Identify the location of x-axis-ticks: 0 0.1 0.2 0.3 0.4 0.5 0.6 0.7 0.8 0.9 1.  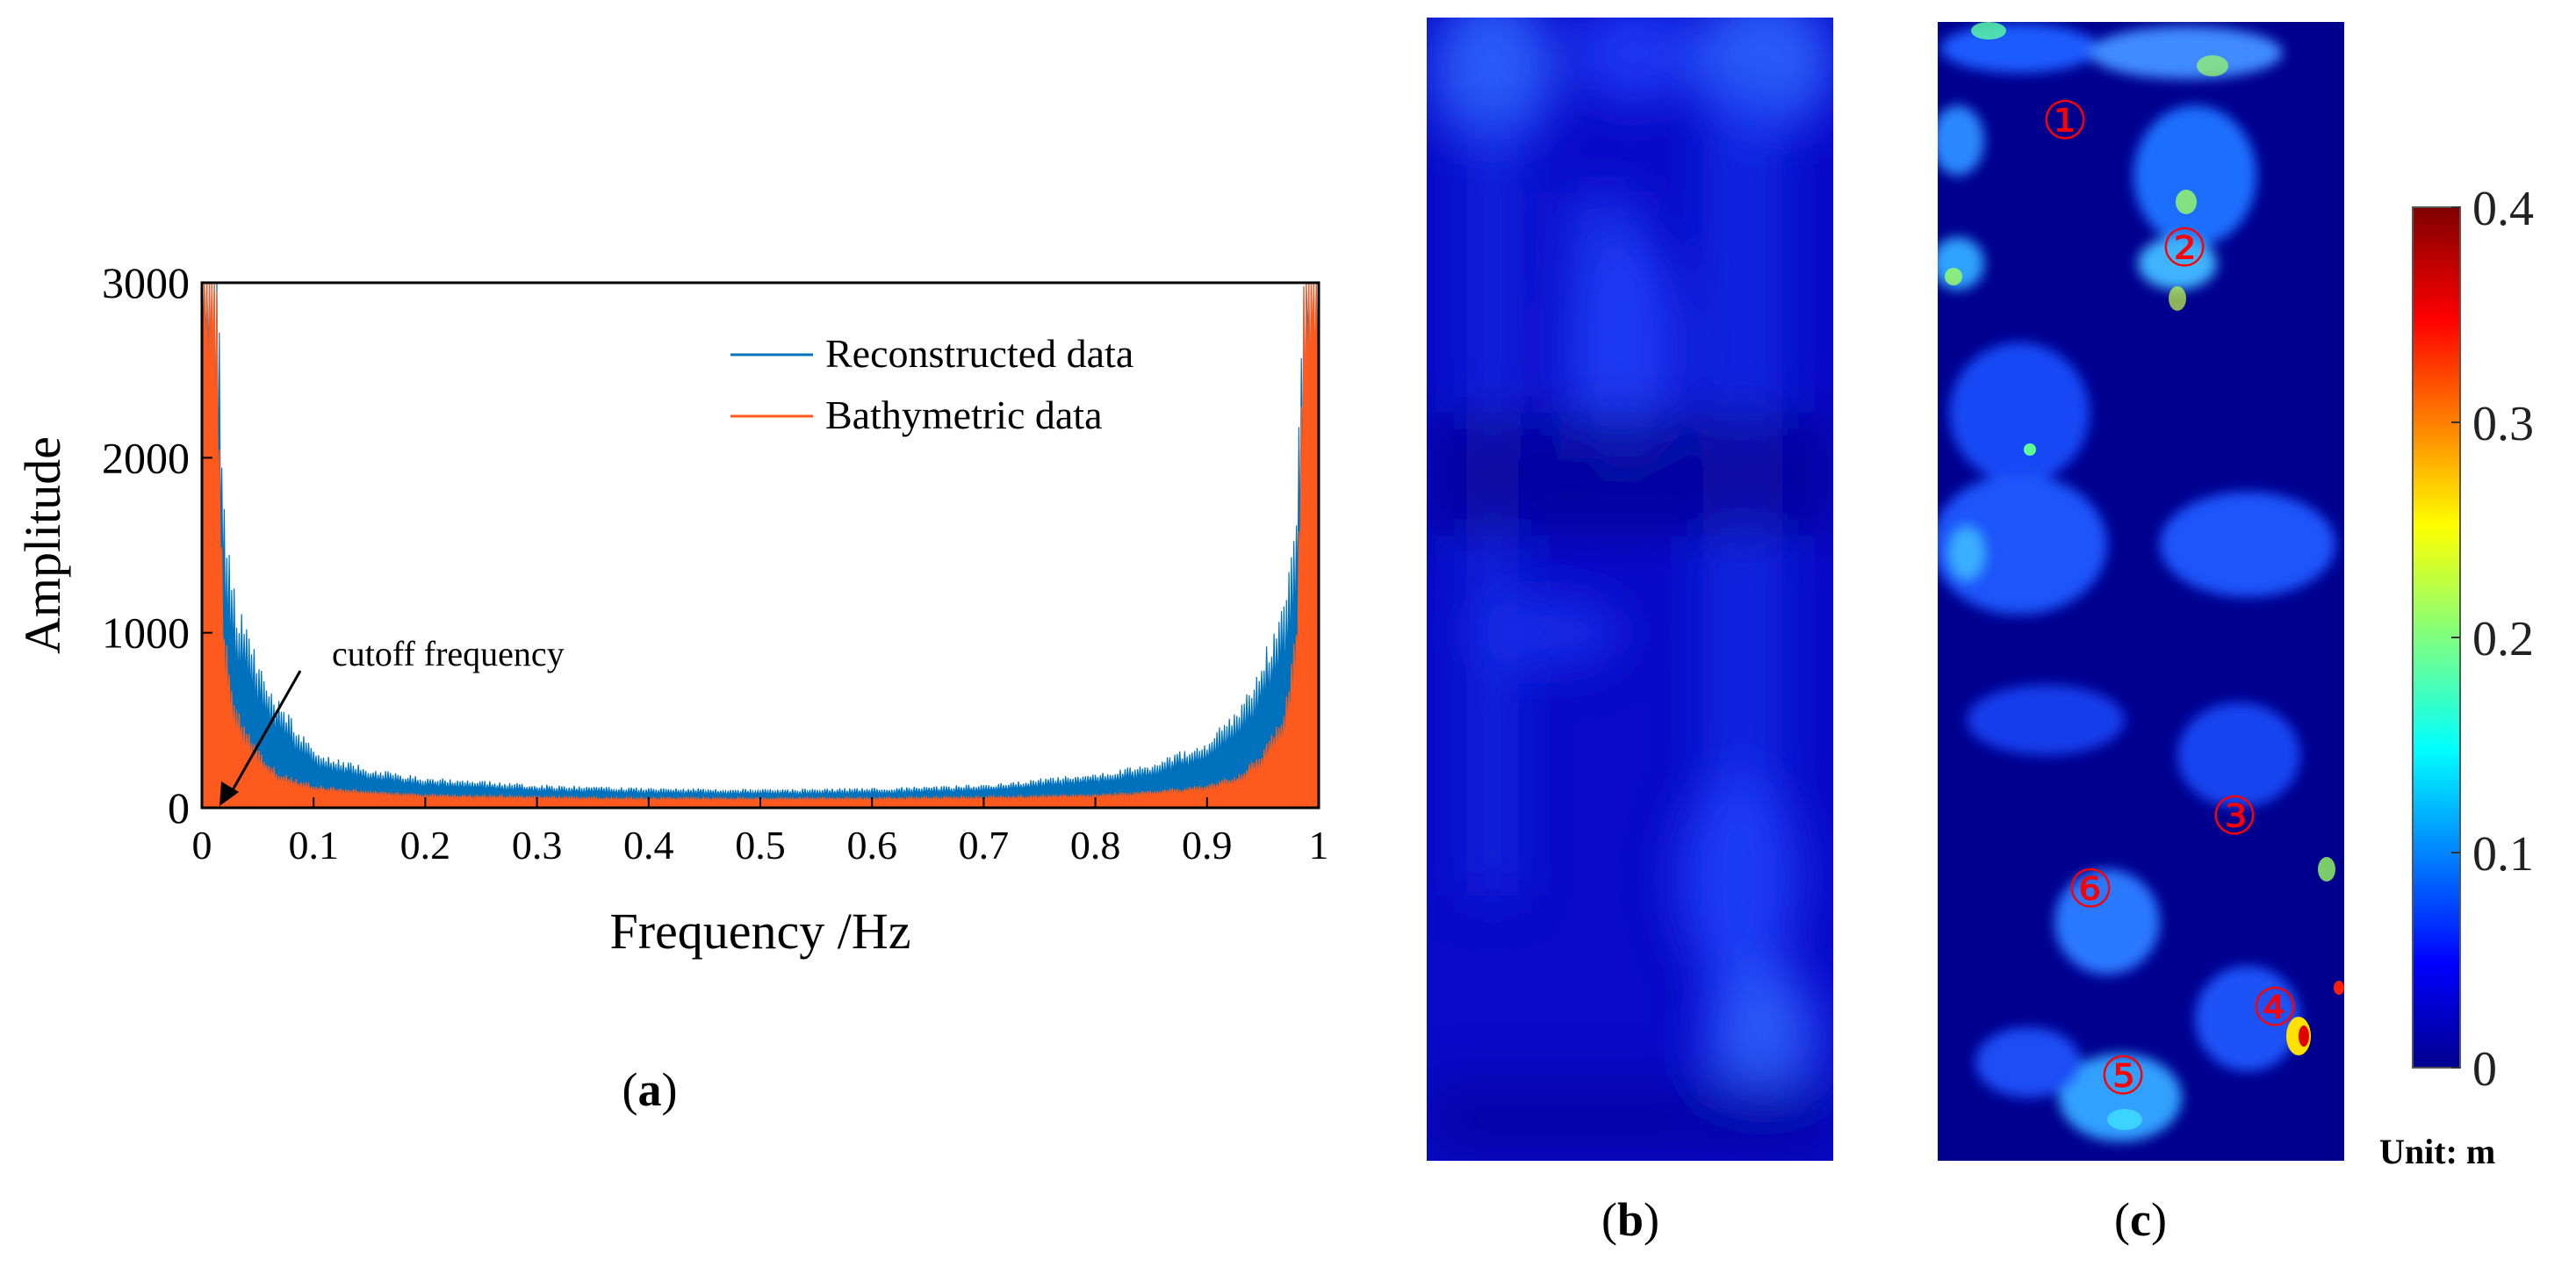
(760, 832).